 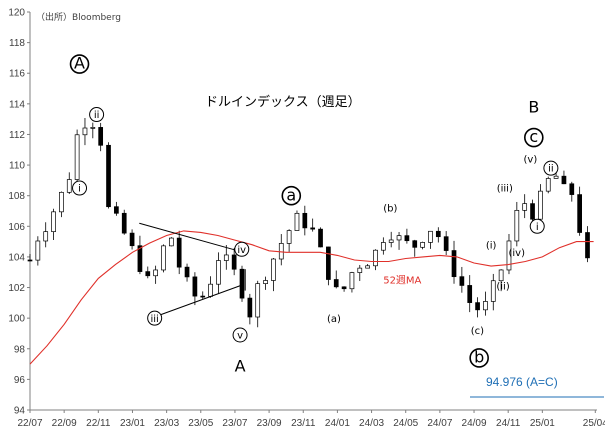 I want to click on x-tick-label: 22/11, so click(x=98, y=423).